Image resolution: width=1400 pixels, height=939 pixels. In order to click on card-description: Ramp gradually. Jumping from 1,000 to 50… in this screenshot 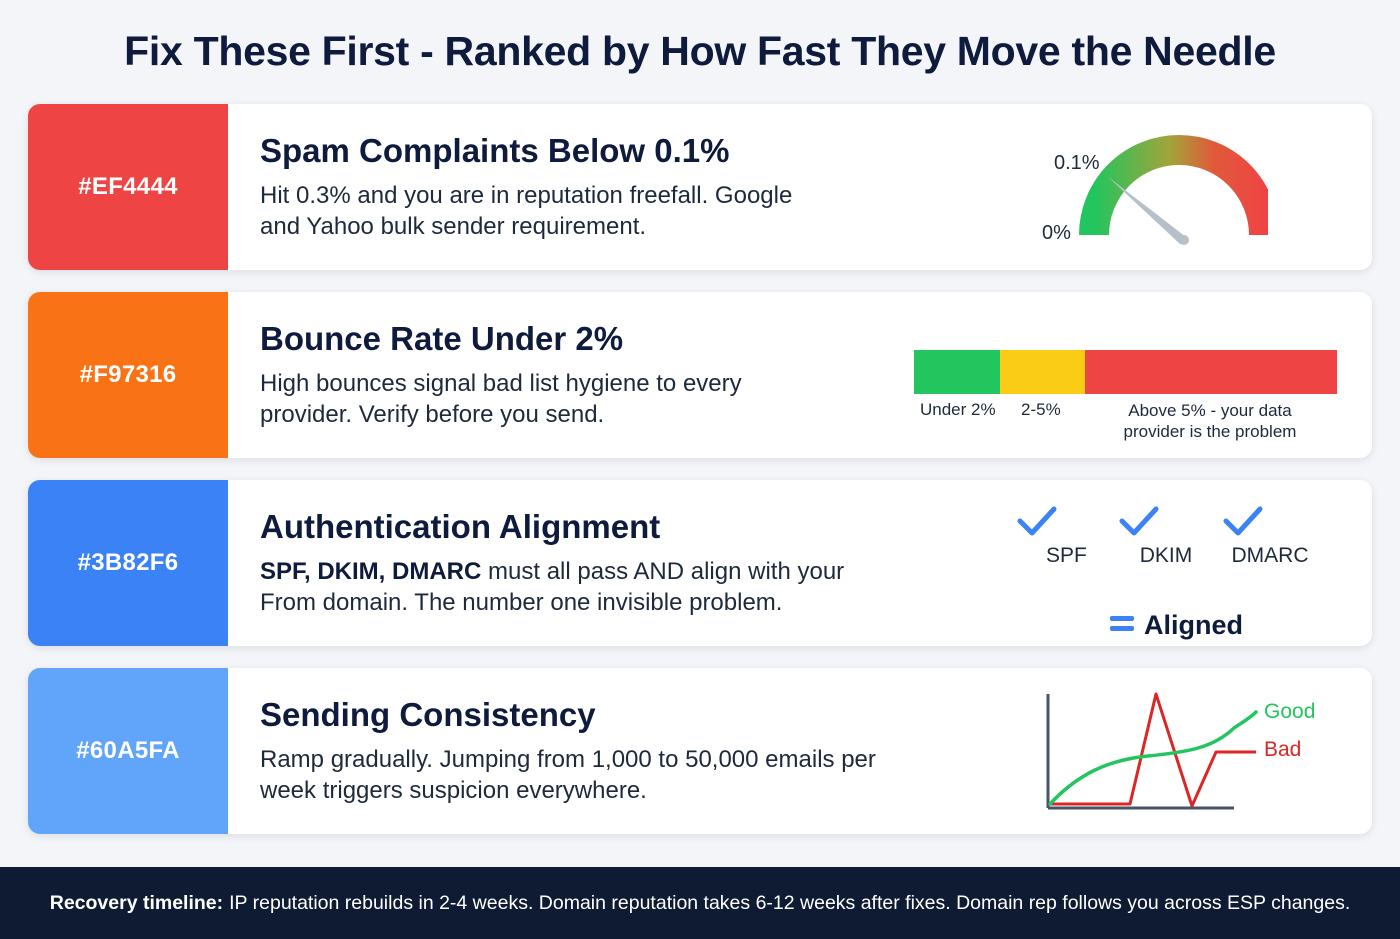, I will do `click(568, 775)`.